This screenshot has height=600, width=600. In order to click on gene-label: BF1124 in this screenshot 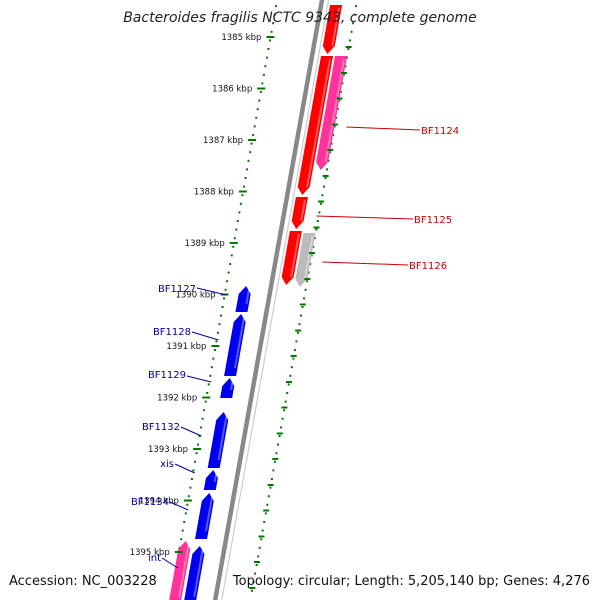, I will do `click(440, 131)`.